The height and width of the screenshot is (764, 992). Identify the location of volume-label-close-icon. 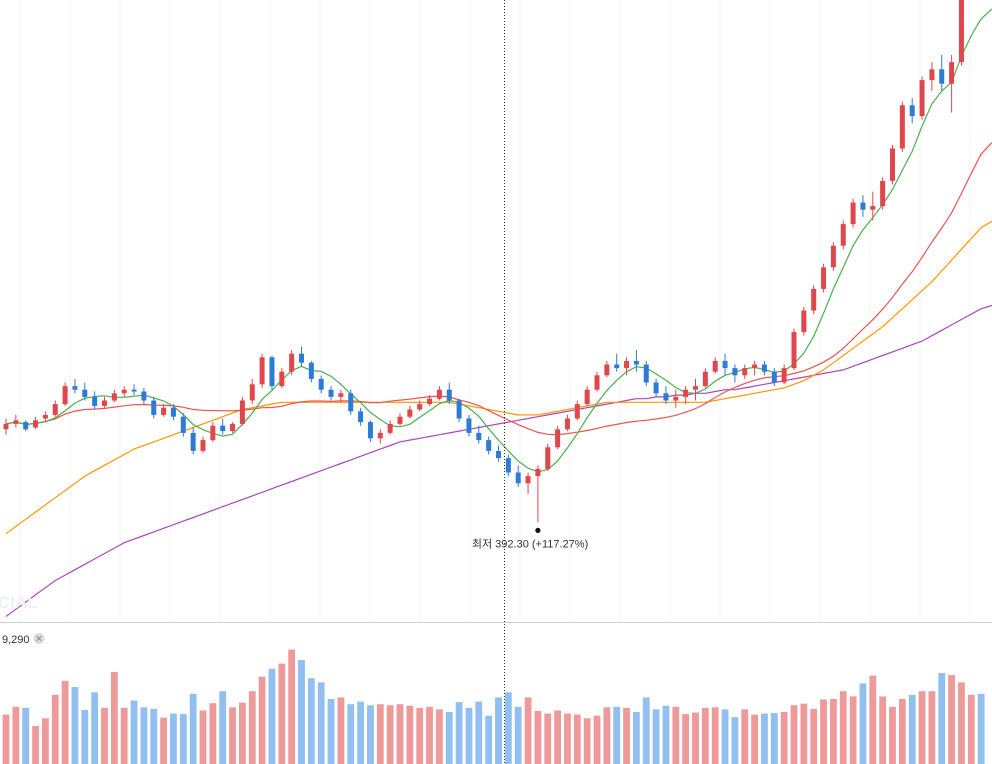
(39, 638).